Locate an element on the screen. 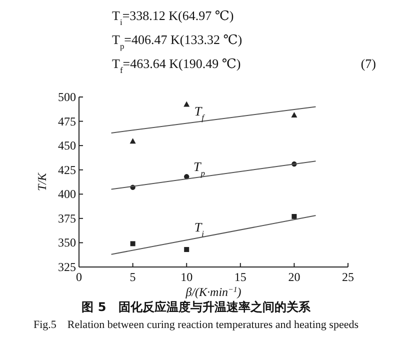 The width and height of the screenshot is (393, 345). y-tick-label: 425 is located at coordinates (67, 169).